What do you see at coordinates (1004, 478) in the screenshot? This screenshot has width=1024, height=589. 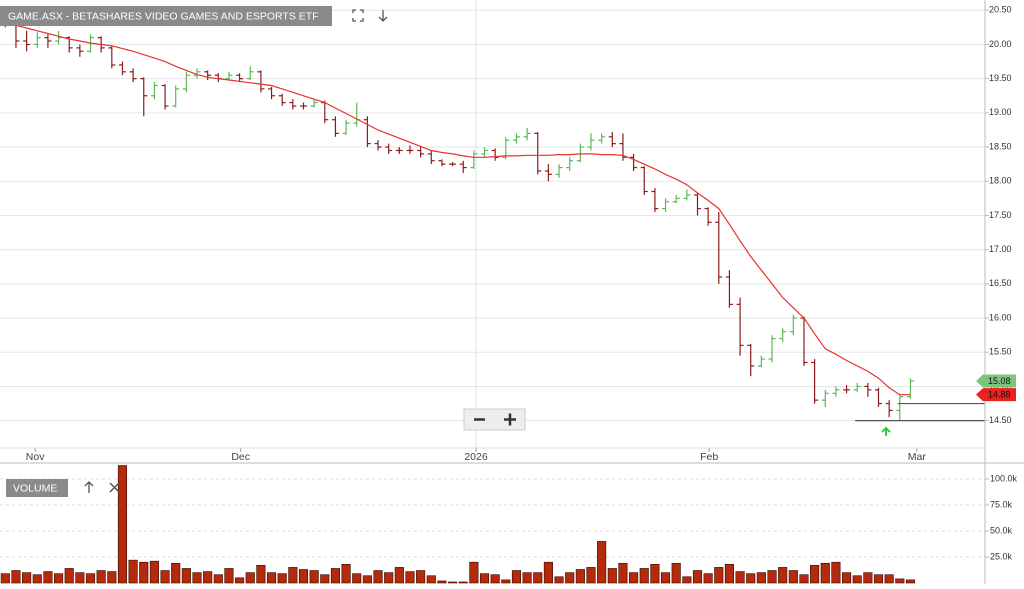 I see `y-tick-label: 100.0k` at bounding box center [1004, 478].